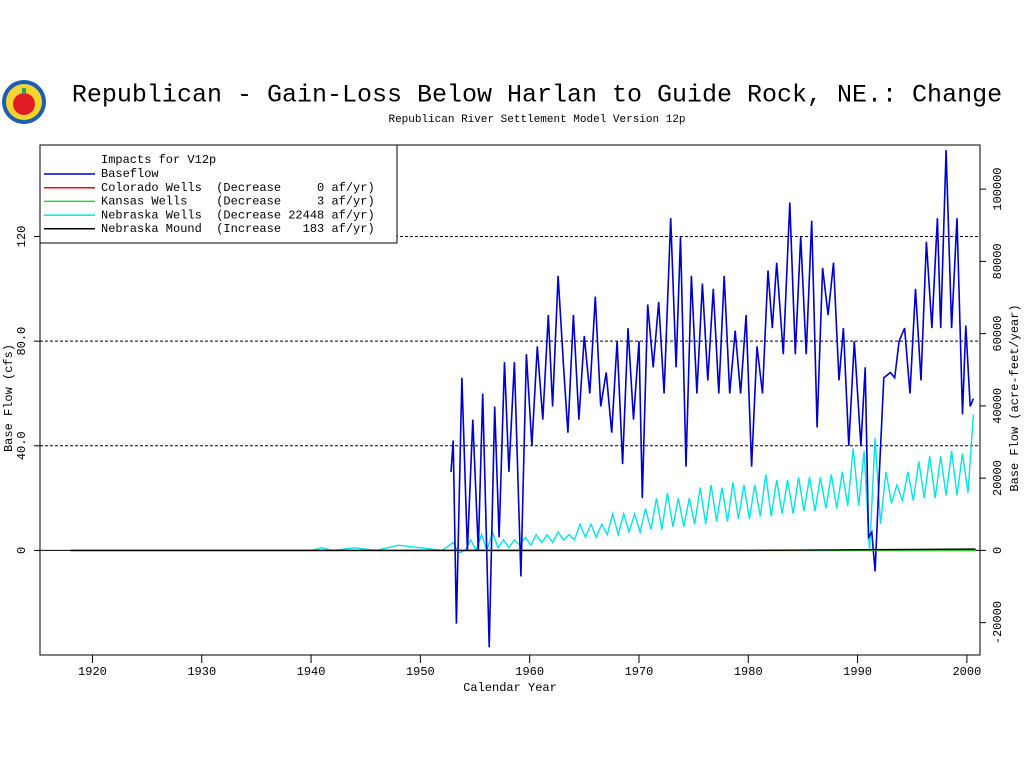  I want to click on y-tick-label: 40.0, so click(22, 445).